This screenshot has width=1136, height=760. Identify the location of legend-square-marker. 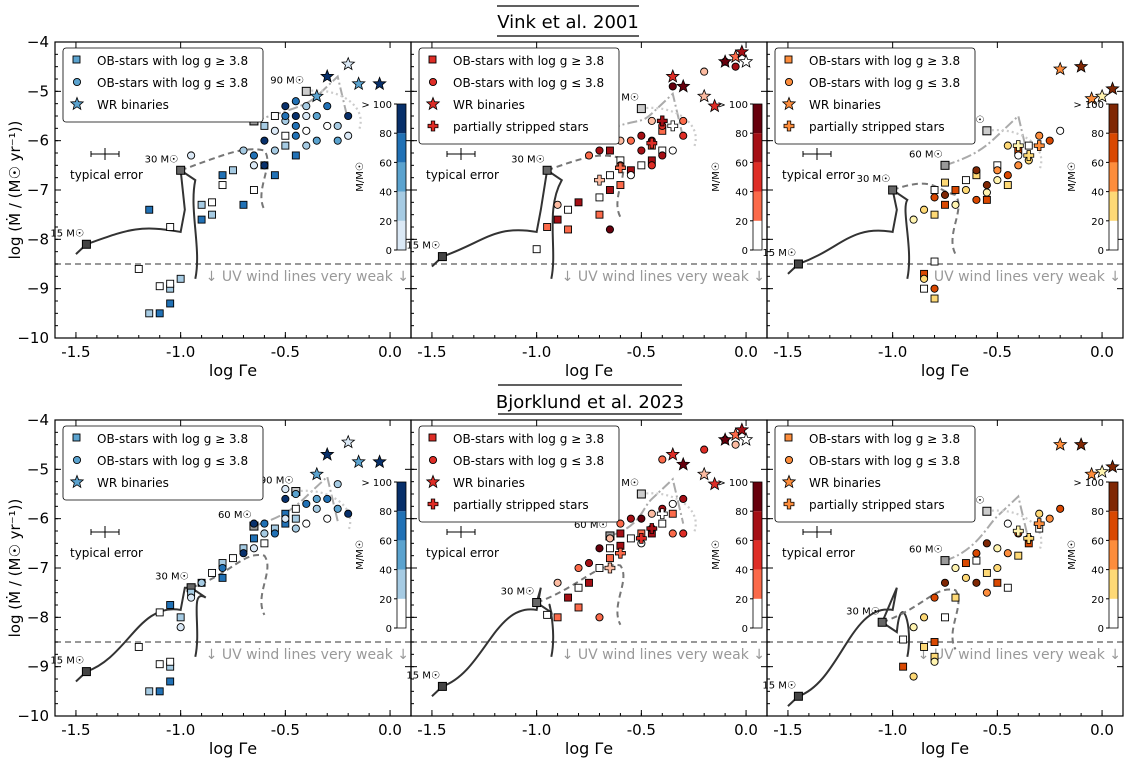
(432, 437).